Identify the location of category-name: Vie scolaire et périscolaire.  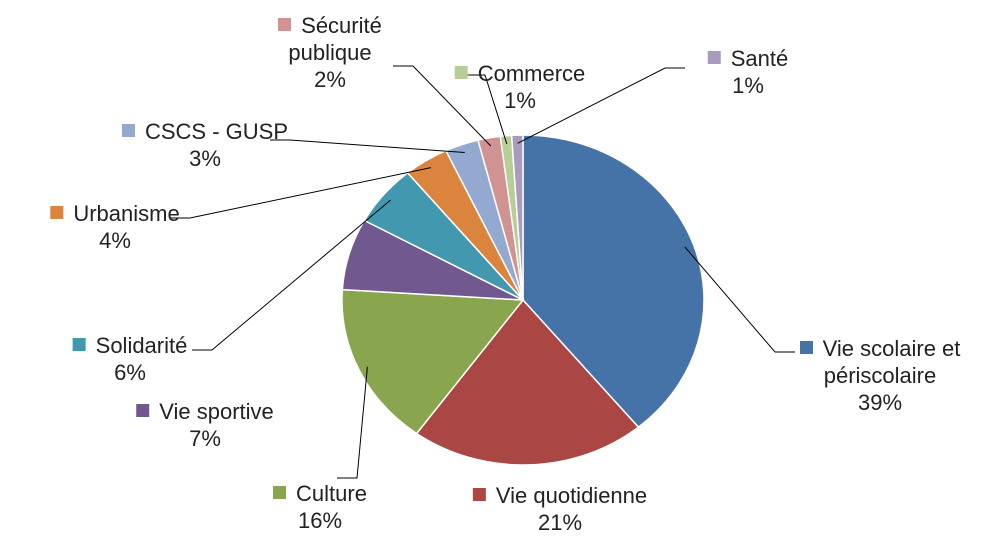
(891, 362).